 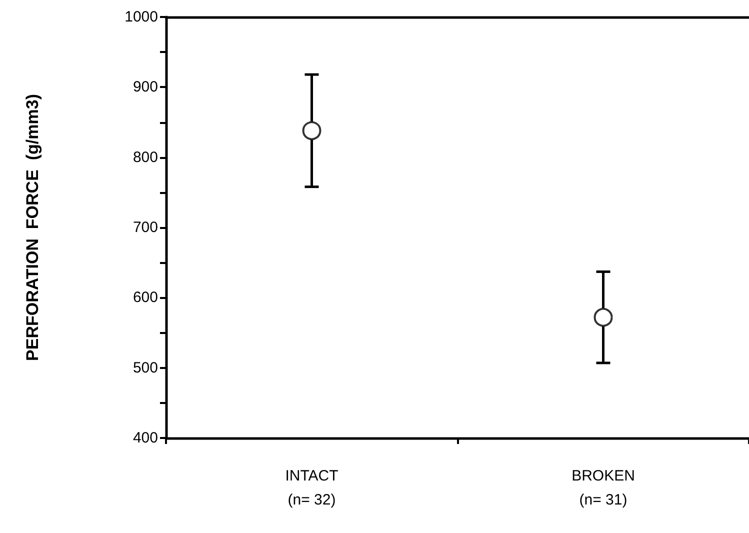 I want to click on y-tick-label: 600, so click(x=145, y=297).